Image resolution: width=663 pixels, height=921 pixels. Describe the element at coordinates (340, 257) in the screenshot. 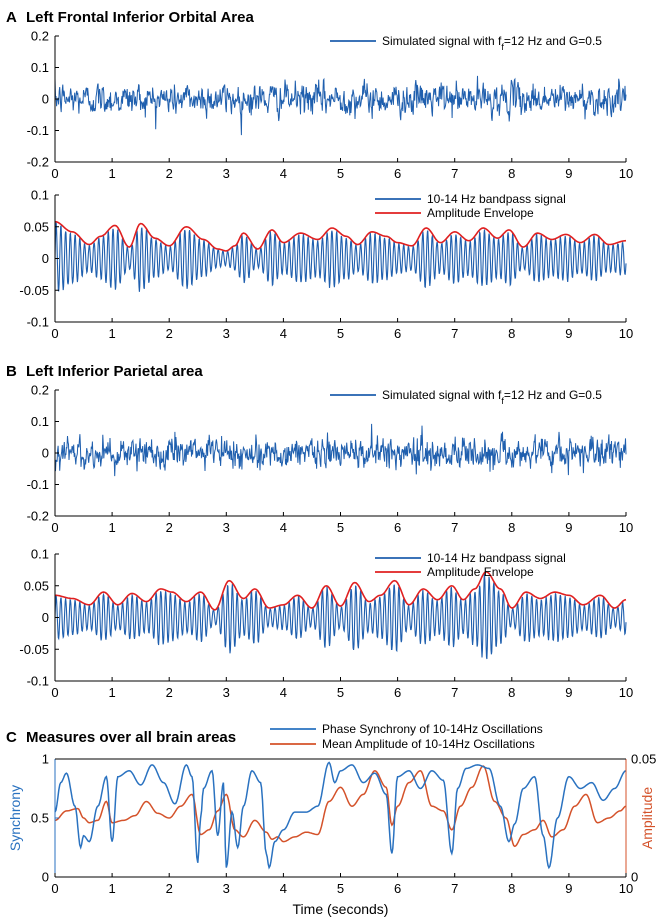

I see `bandpass-signal-line` at that location.